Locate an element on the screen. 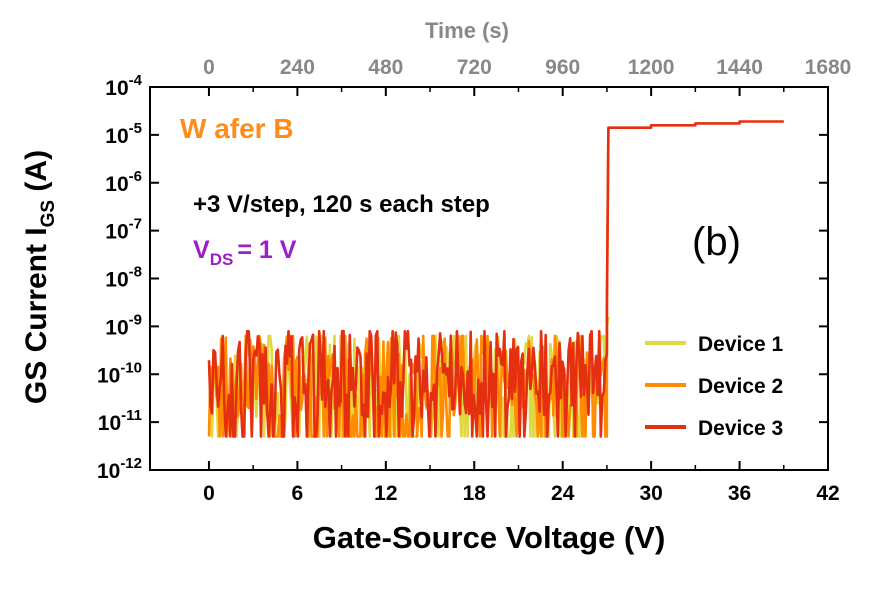 The height and width of the screenshot is (593, 880). x-tick-label: 0 is located at coordinates (209, 493).